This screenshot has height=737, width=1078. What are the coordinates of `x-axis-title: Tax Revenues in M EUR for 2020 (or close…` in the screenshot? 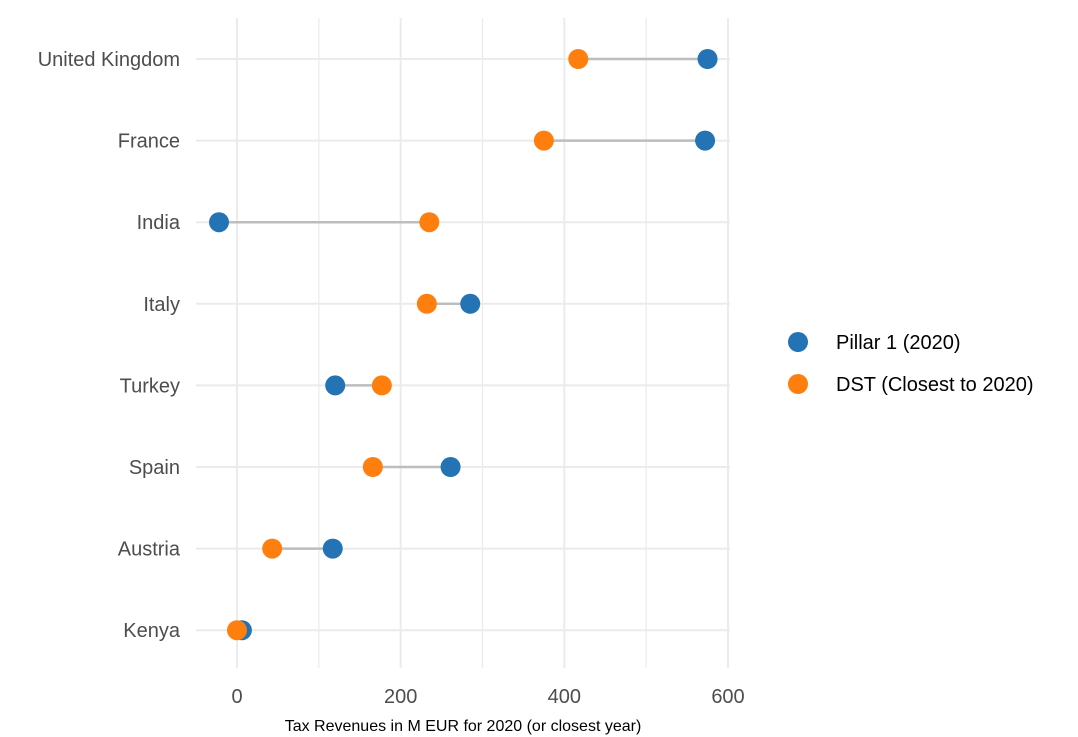 It's located at (463, 726).